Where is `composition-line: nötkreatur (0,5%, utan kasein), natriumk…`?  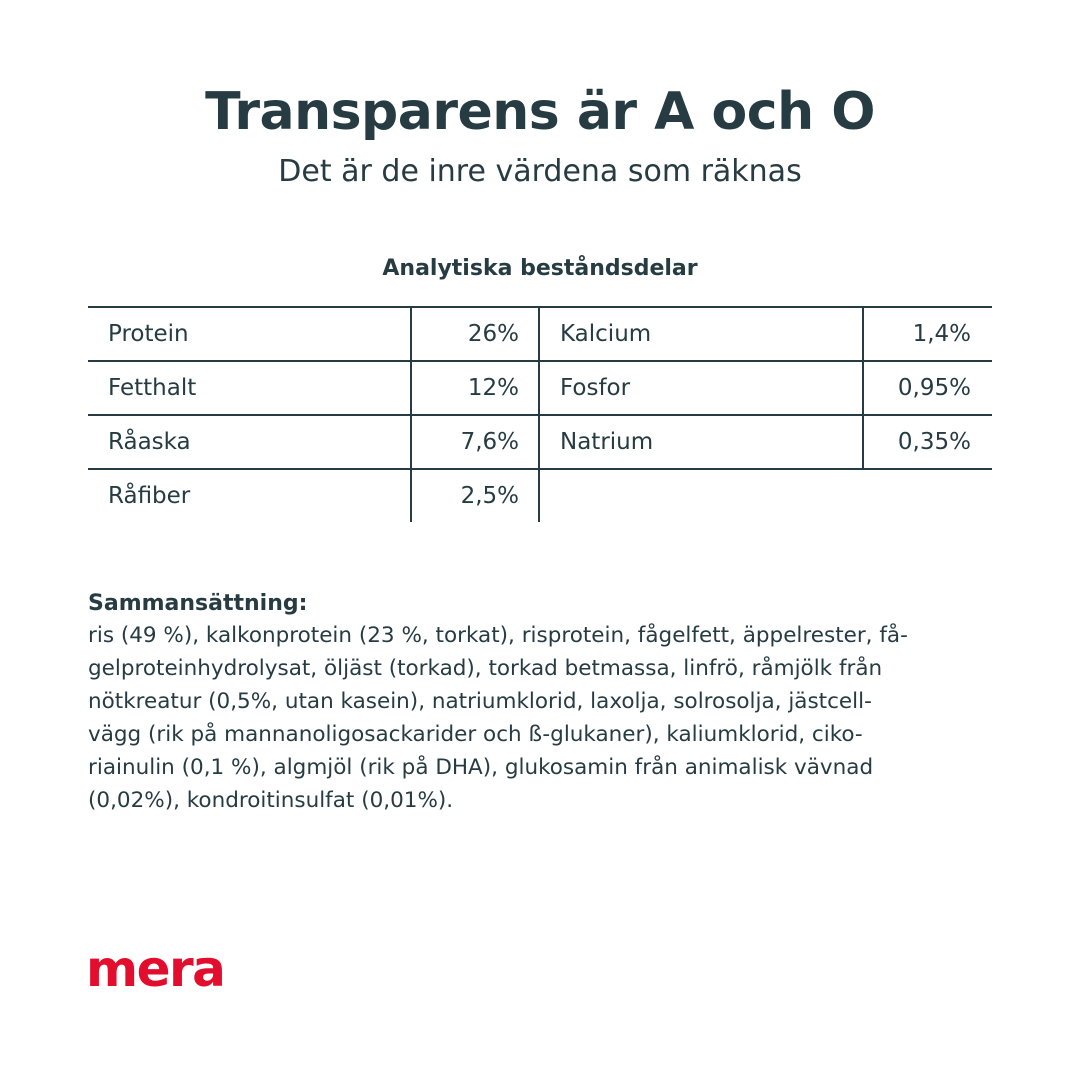 composition-line: nötkreatur (0,5%, utan kasein), natriumk… is located at coordinates (480, 701).